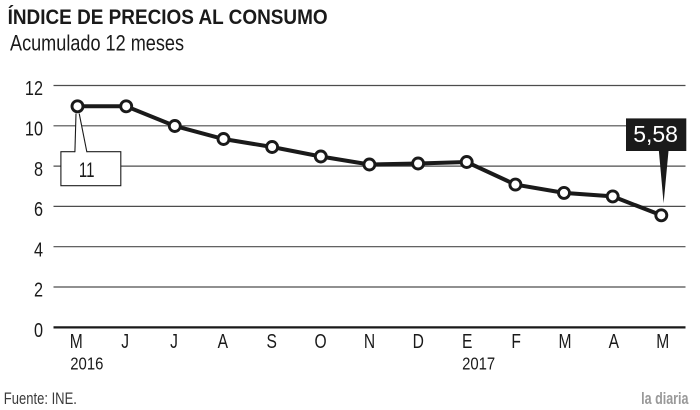  What do you see at coordinates (38, 249) in the screenshot?
I see `svg-text: 4` at bounding box center [38, 249].